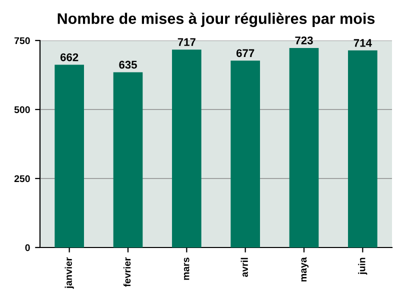  What do you see at coordinates (305, 269) in the screenshot?
I see `x-tick-label: maya` at bounding box center [305, 269].